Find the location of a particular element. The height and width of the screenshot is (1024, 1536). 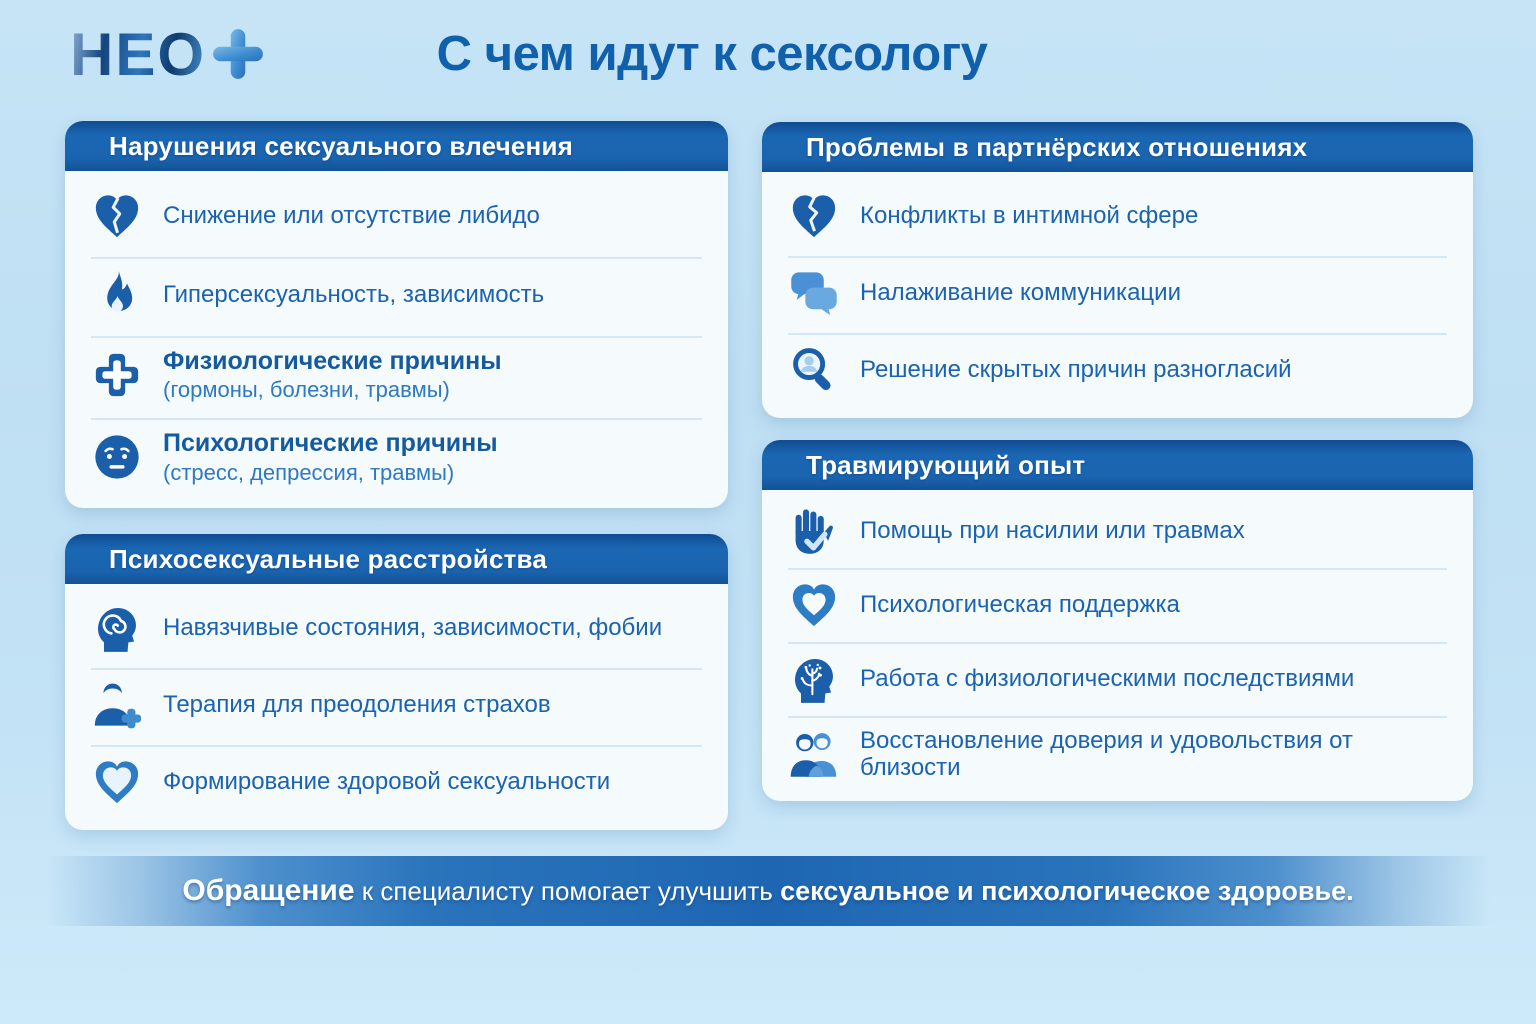

page-title: С чем идут к сексологу is located at coordinates (712, 54).